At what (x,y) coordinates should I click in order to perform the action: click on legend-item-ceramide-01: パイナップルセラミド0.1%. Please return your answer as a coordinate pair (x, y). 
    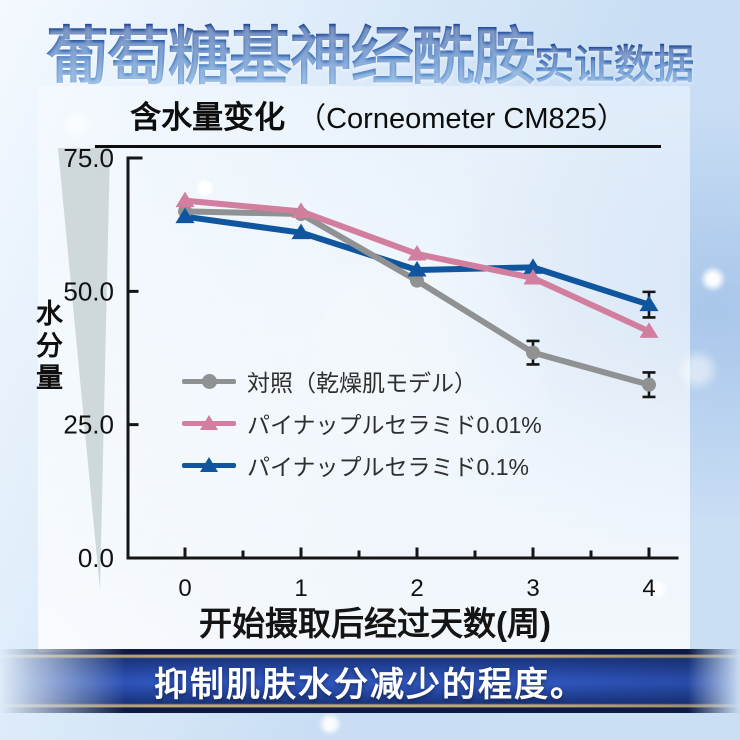
    Looking at the image, I should click on (362, 465).